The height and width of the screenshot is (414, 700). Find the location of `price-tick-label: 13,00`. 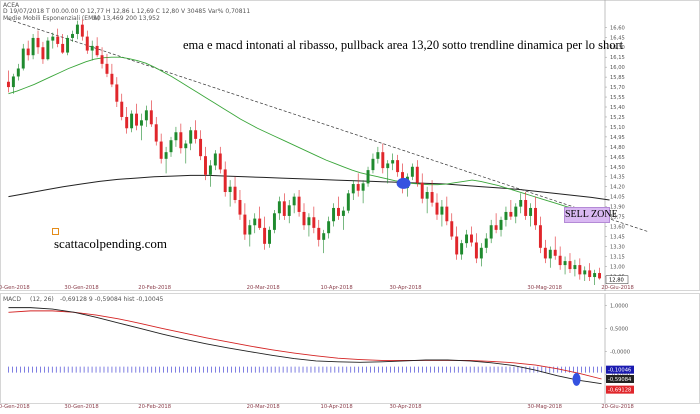

price-tick-label: 13,00 is located at coordinates (617, 267).